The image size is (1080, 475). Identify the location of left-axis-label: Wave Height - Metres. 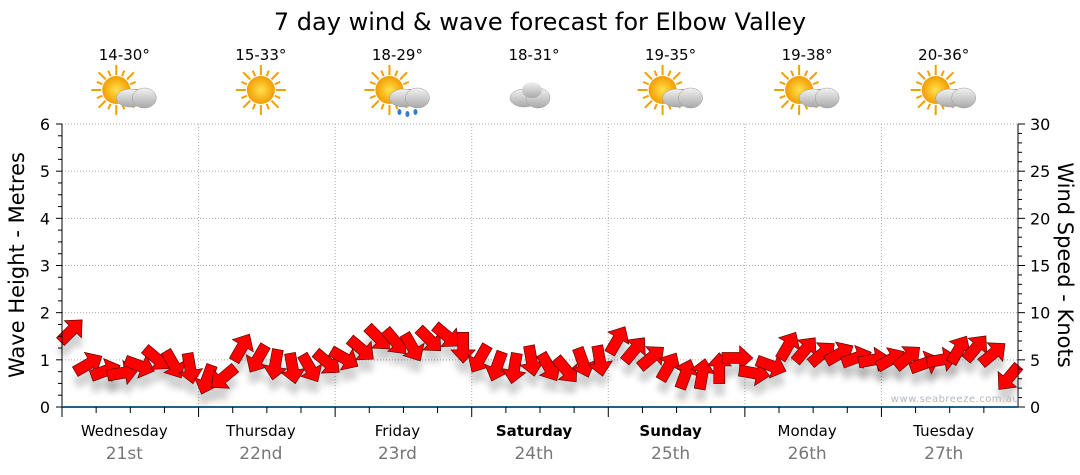
(17, 265).